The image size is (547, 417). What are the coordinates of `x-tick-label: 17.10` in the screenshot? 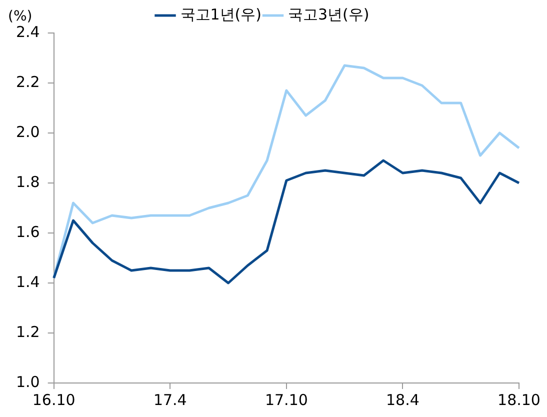 It's located at (286, 399).